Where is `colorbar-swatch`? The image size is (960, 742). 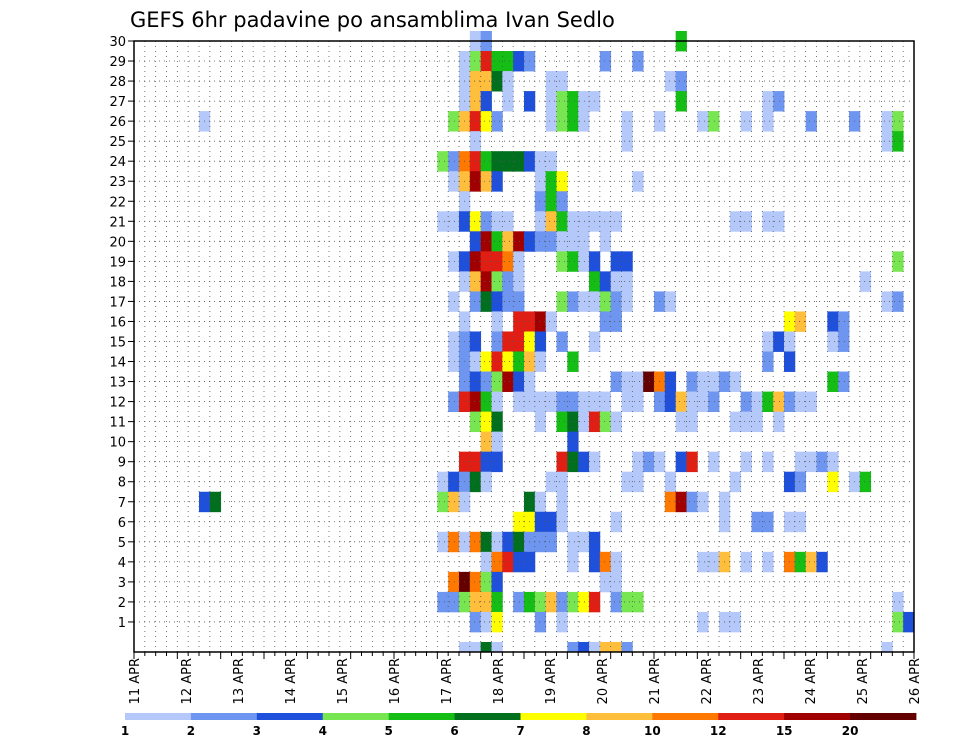 colorbar-swatch is located at coordinates (817, 716).